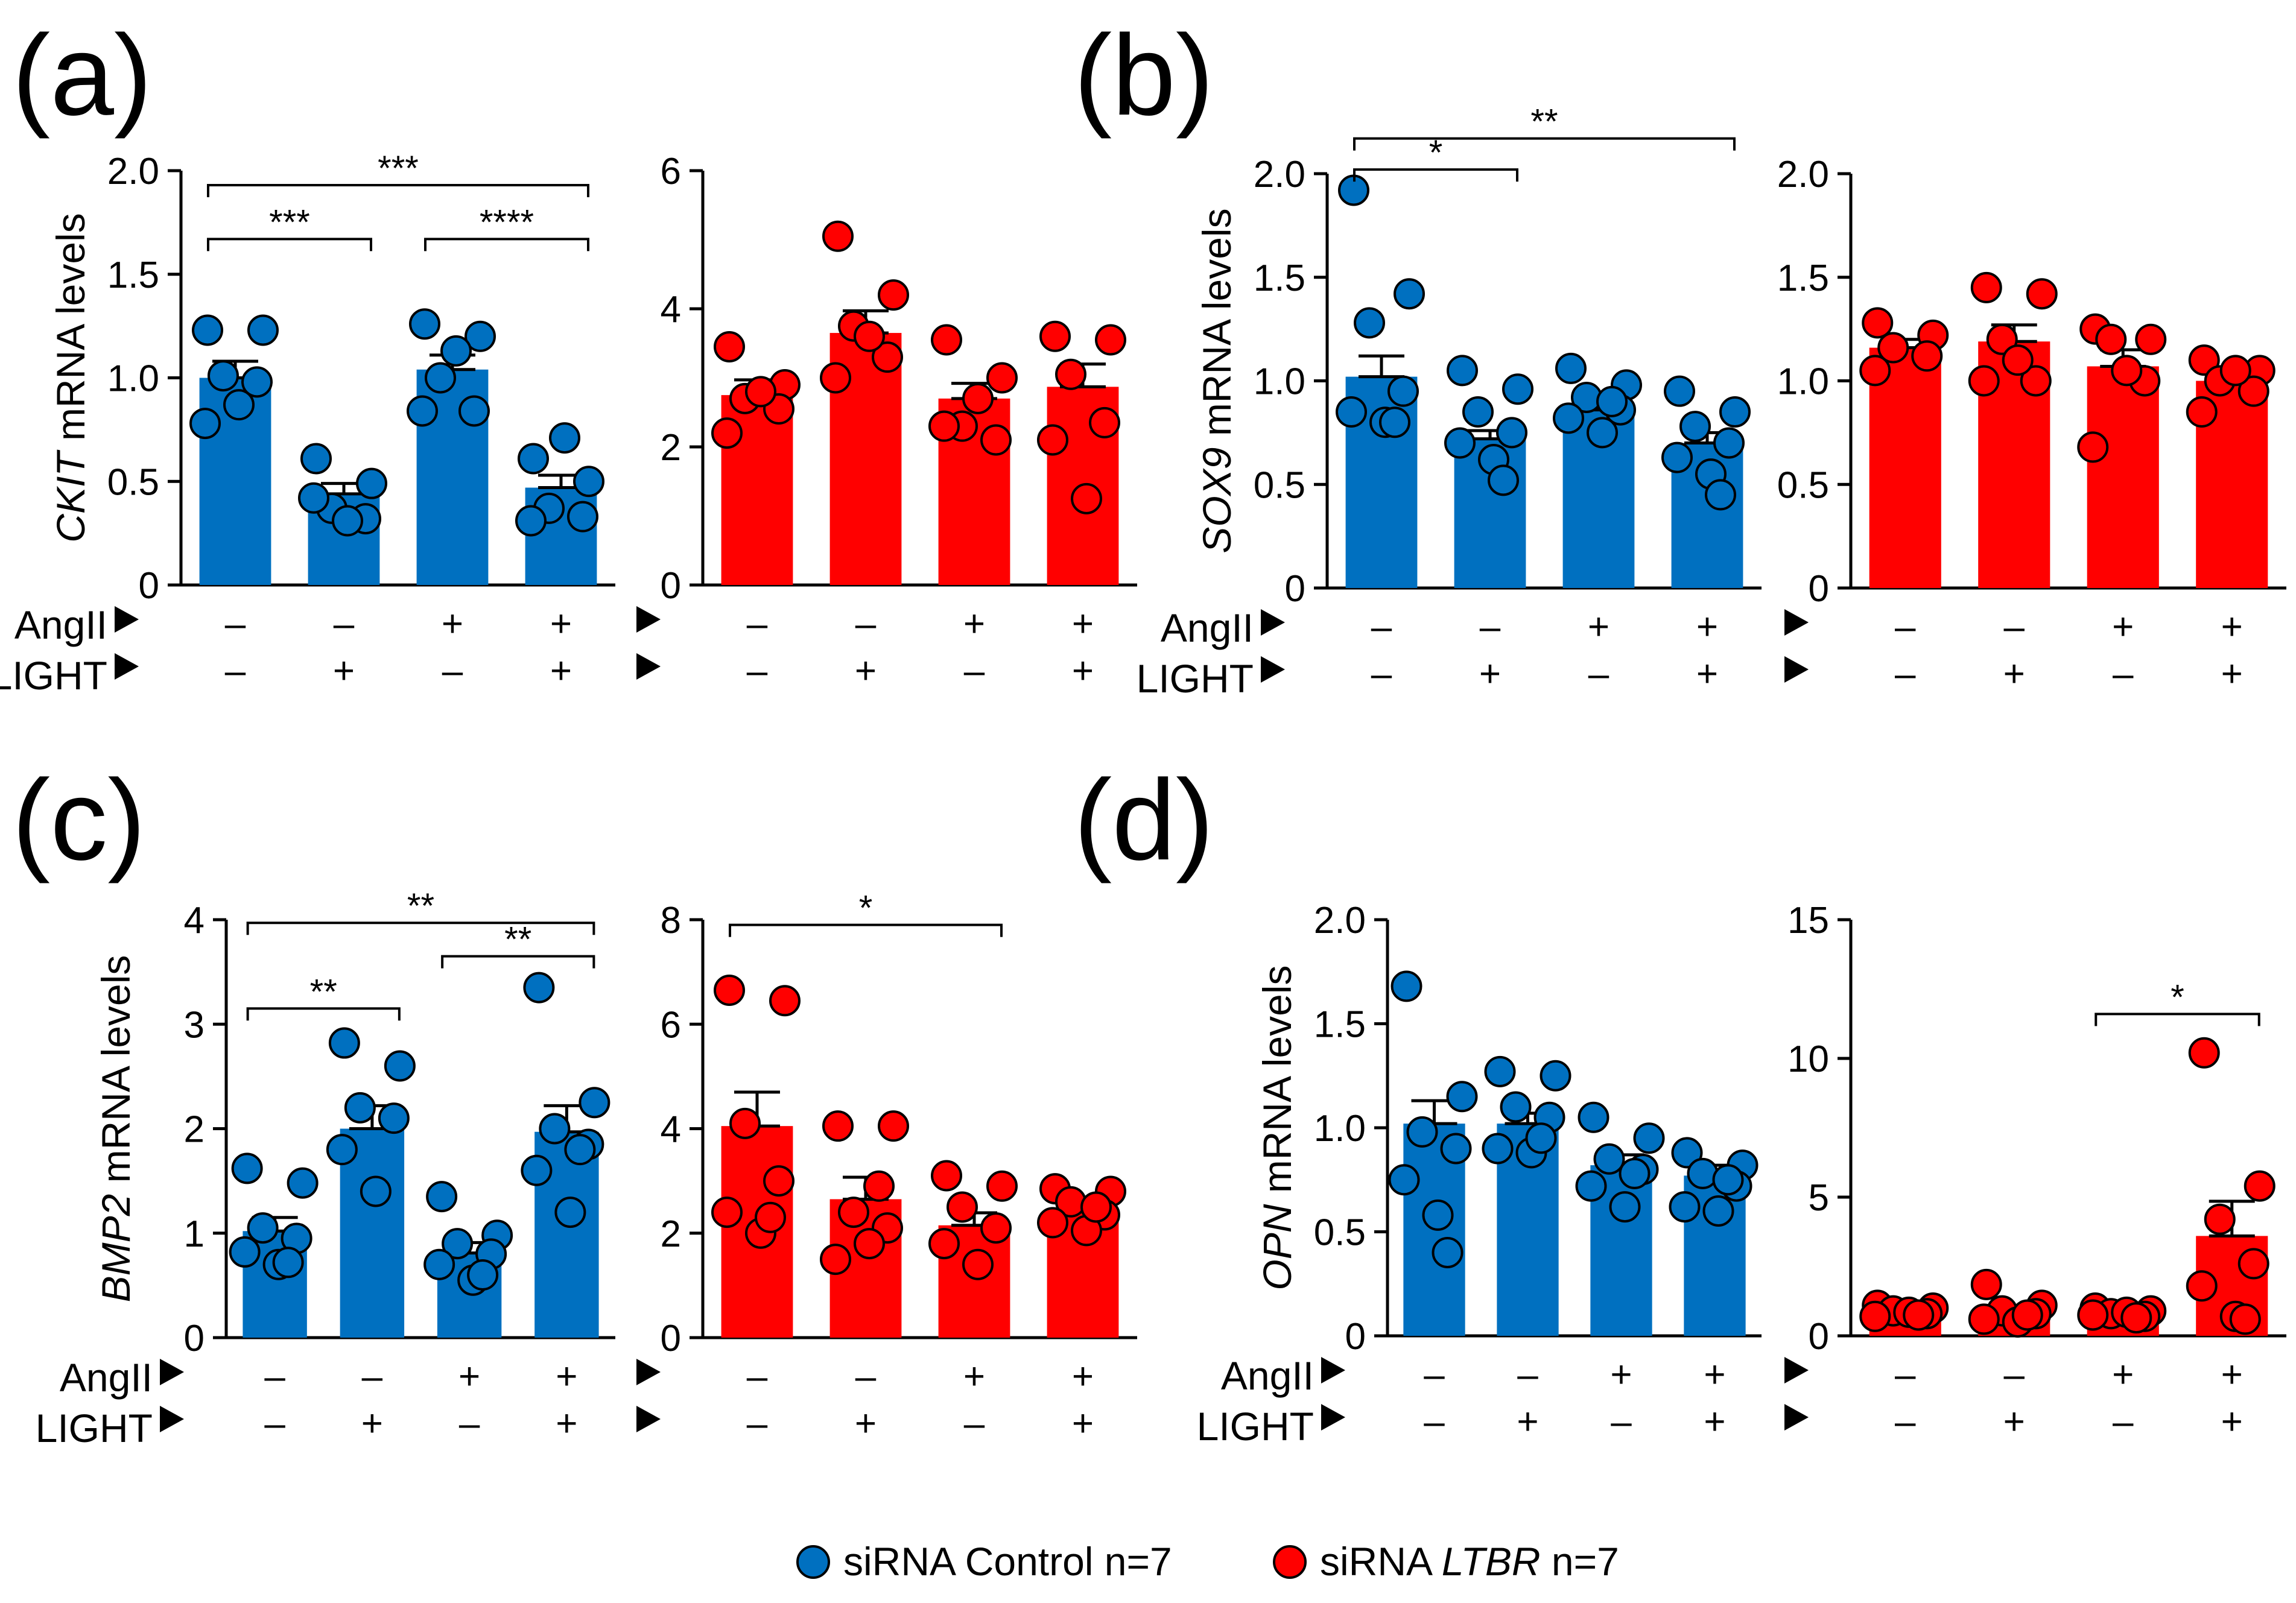 The image size is (2296, 1603). What do you see at coordinates (1803, 278) in the screenshot?
I see `y-tick-label-b2: 1.5` at bounding box center [1803, 278].